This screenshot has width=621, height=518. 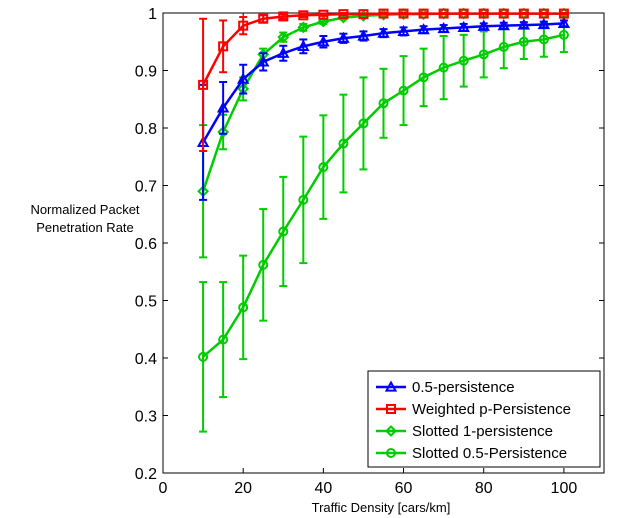 What do you see at coordinates (482, 431) in the screenshot?
I see `legend-label: Slotted 1-persistence` at bounding box center [482, 431].